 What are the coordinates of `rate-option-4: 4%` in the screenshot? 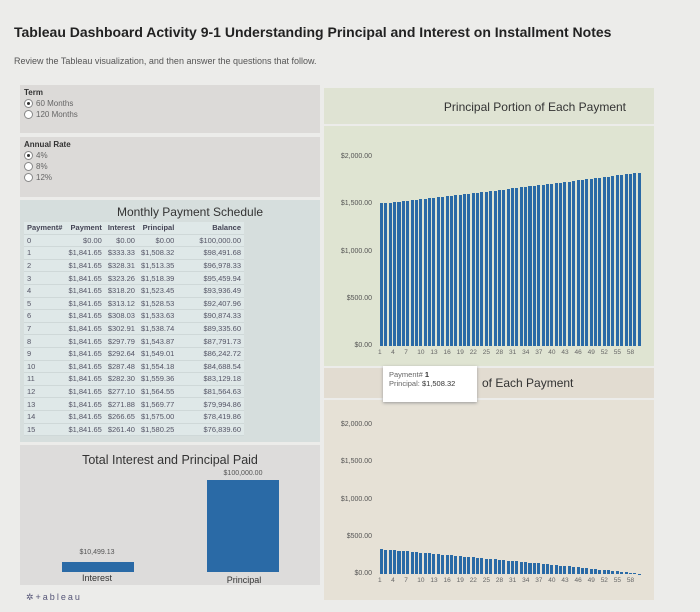 It's located at (170, 155).